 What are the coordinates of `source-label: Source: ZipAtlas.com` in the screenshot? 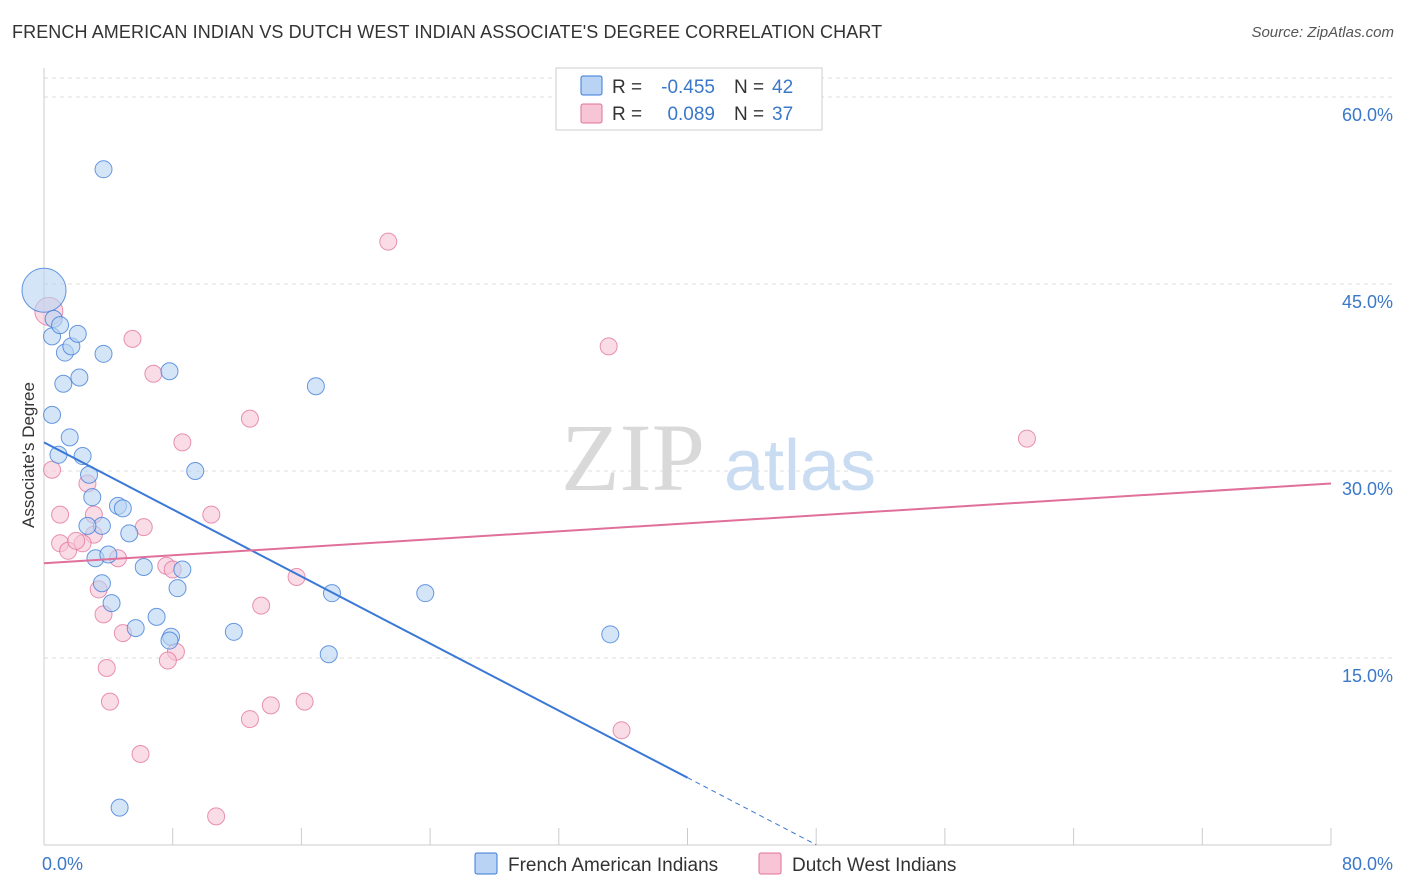 It's located at (1322, 32).